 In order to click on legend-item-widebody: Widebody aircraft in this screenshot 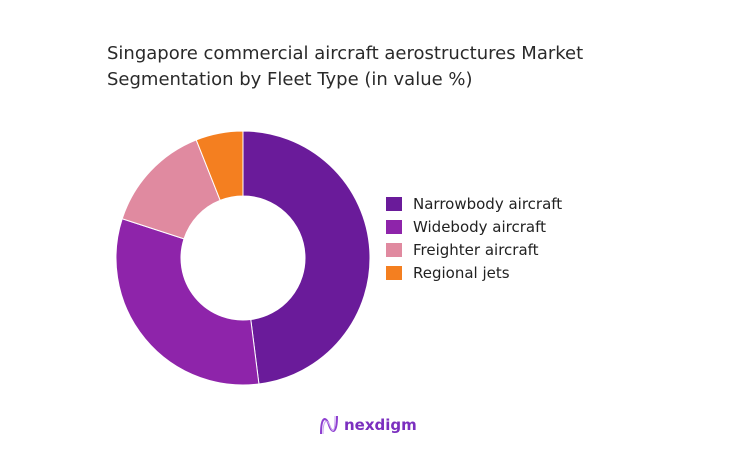, I will do `click(474, 226)`.